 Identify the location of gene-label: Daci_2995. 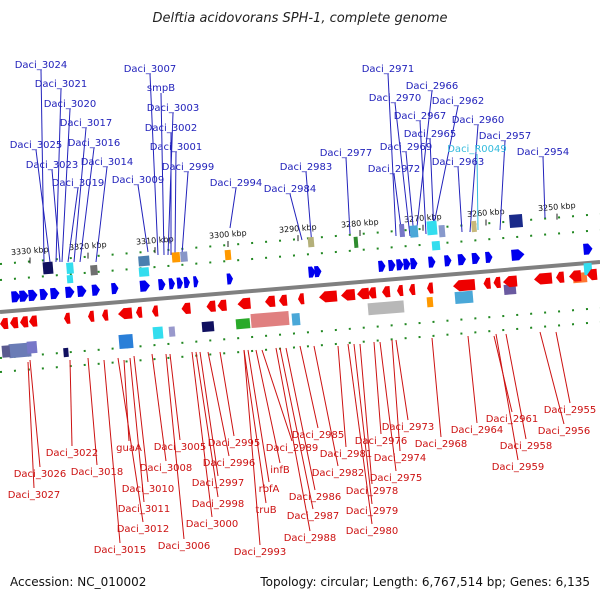
(234, 443).